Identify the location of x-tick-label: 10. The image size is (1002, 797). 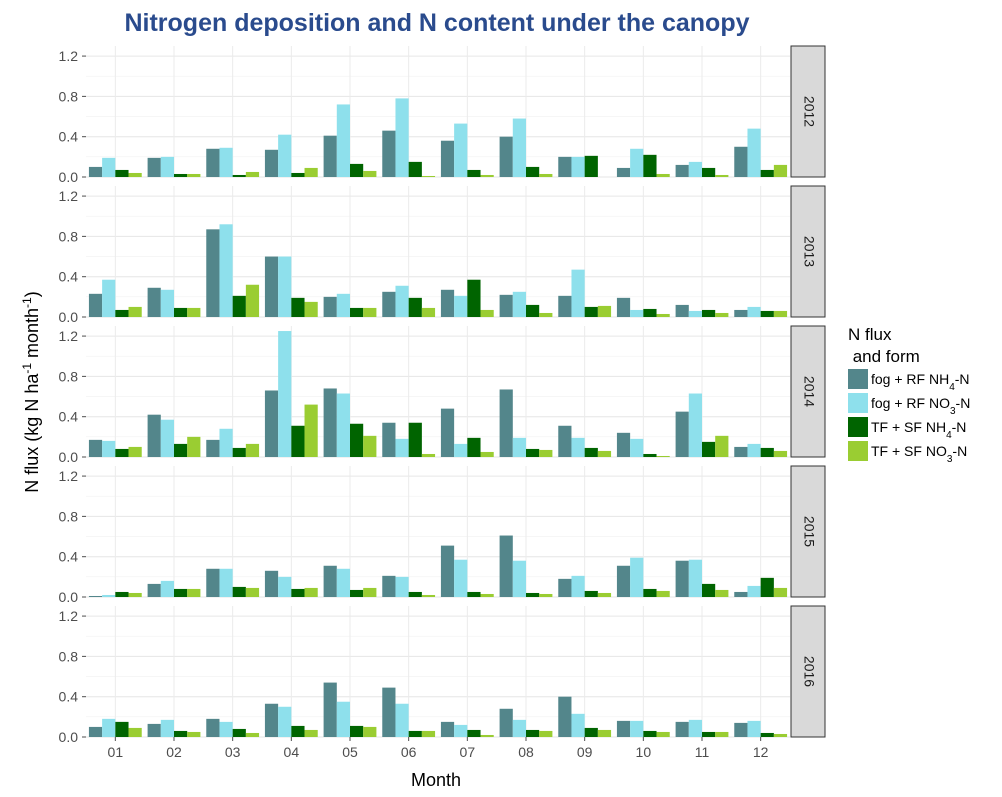
(644, 752).